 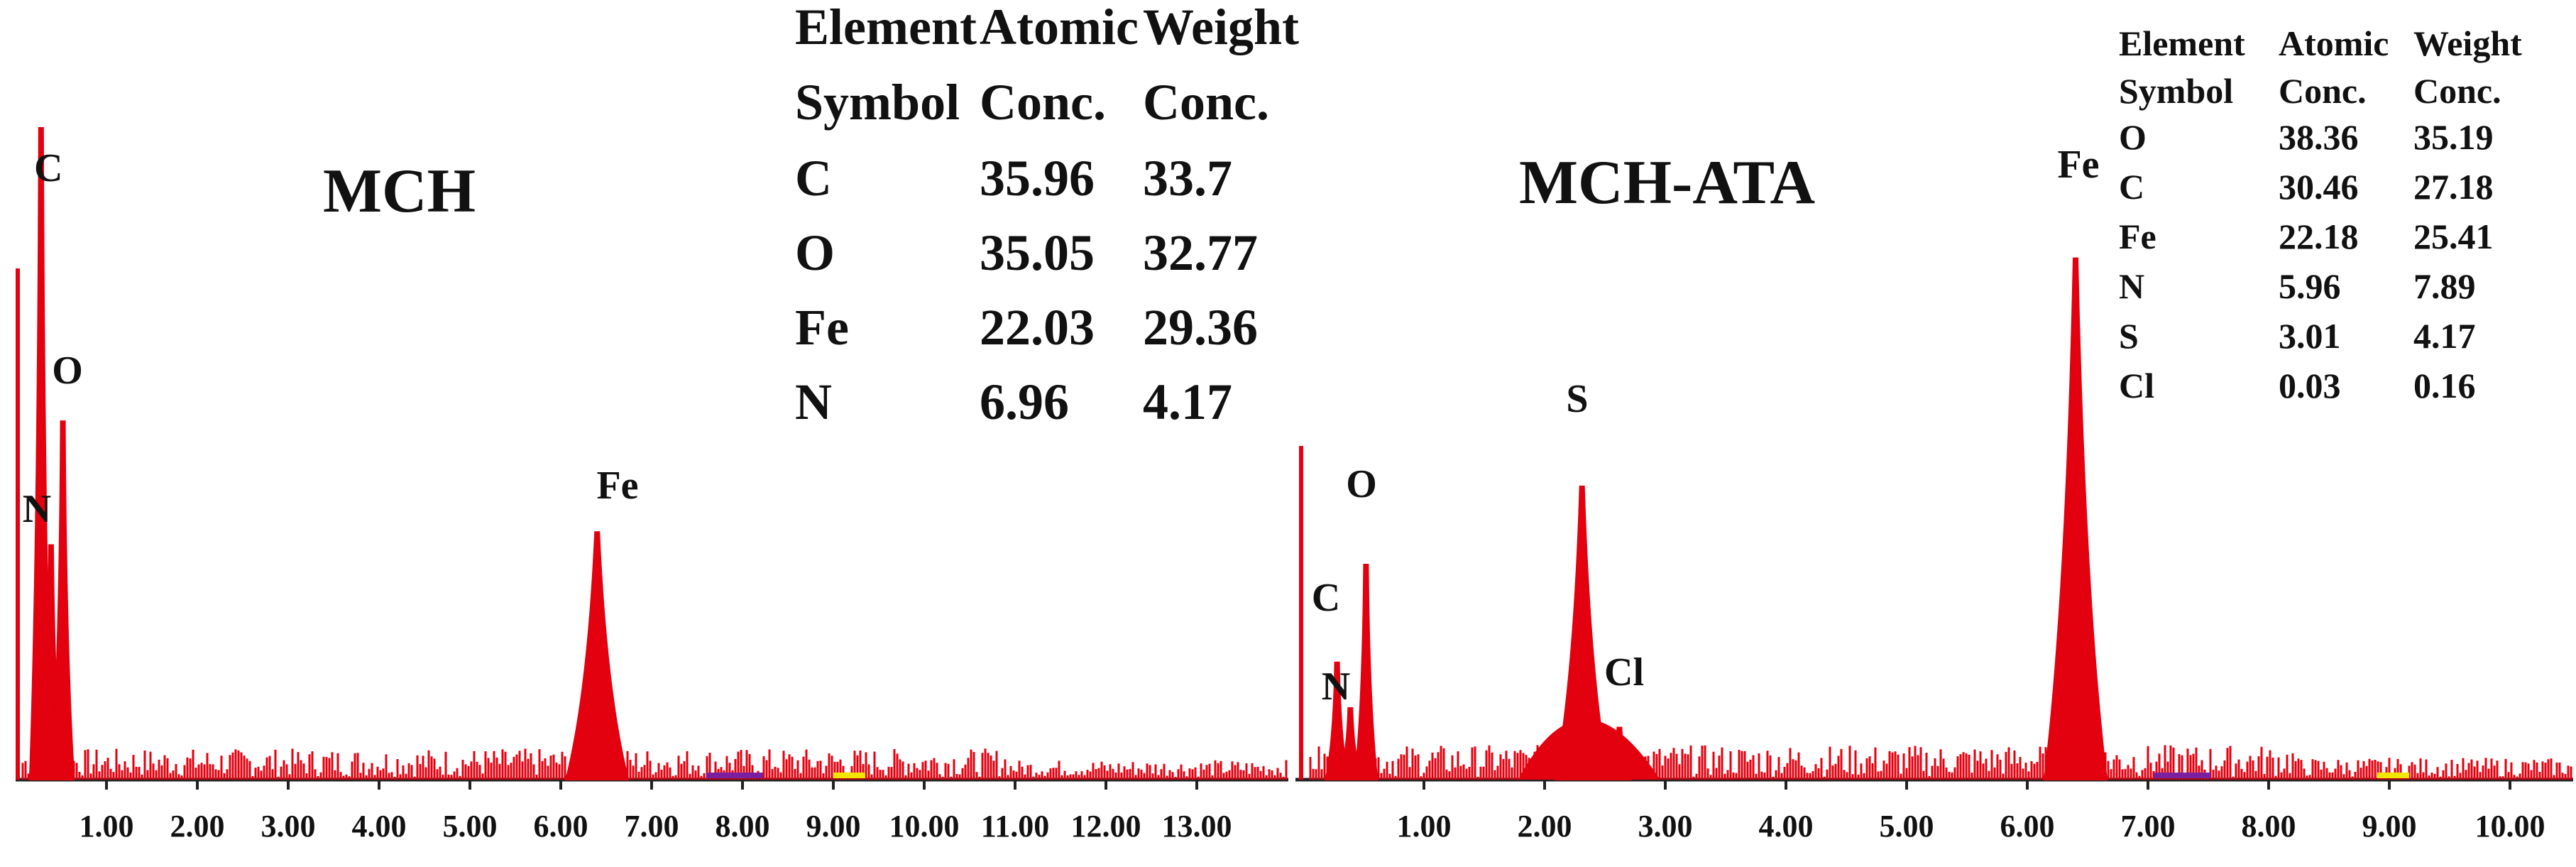 What do you see at coordinates (1582, 633) in the screenshot?
I see `peak-s` at bounding box center [1582, 633].